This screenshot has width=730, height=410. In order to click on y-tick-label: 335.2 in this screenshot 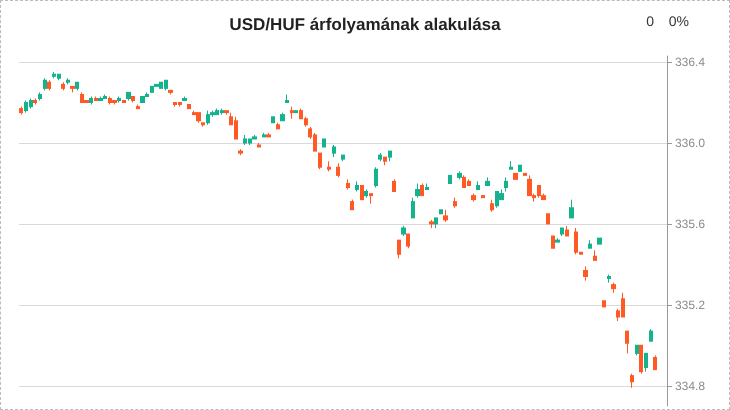, I will do `click(690, 305)`.